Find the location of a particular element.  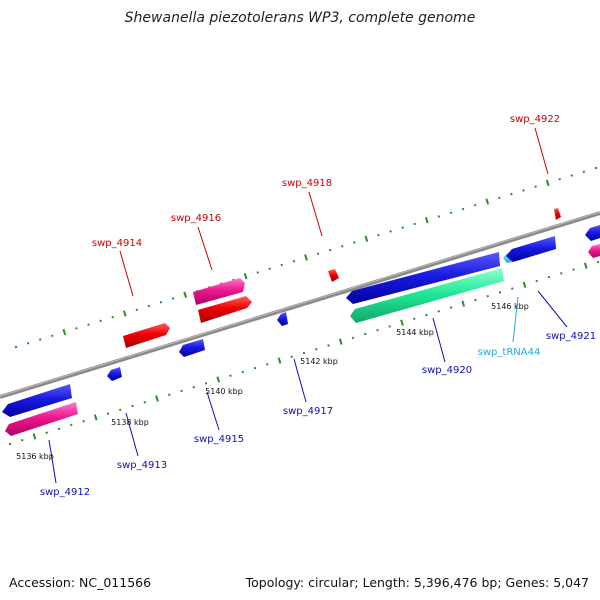

label-swp-4918: swp_4918 is located at coordinates (307, 183).